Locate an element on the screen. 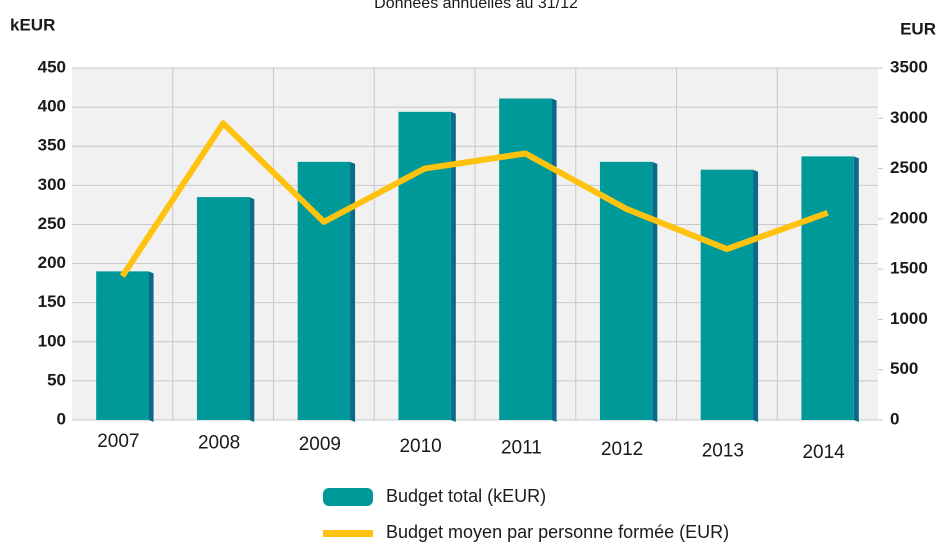 Image resolution: width=946 pixels, height=547 pixels. y-tick-label: 200 is located at coordinates (52, 262).